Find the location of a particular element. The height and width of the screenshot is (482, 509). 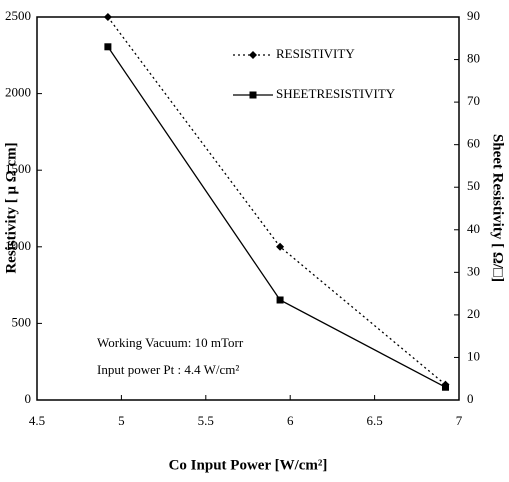

x-tick-label: 7 is located at coordinates (459, 420).